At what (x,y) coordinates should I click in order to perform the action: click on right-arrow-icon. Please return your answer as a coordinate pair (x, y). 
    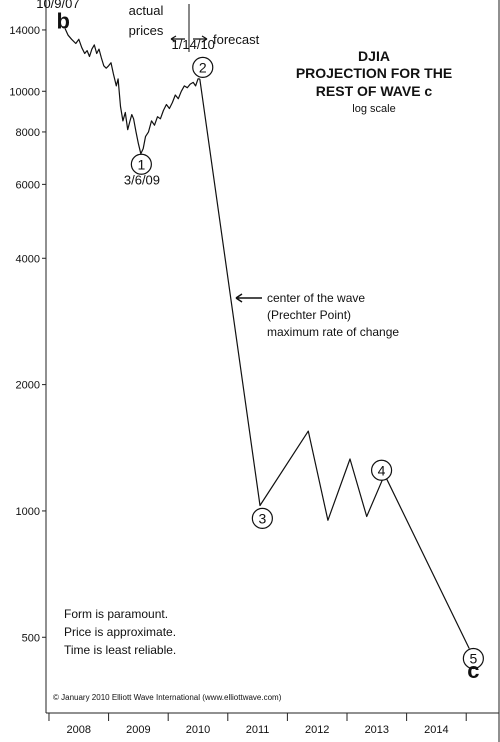
    Looking at the image, I should click on (200, 39).